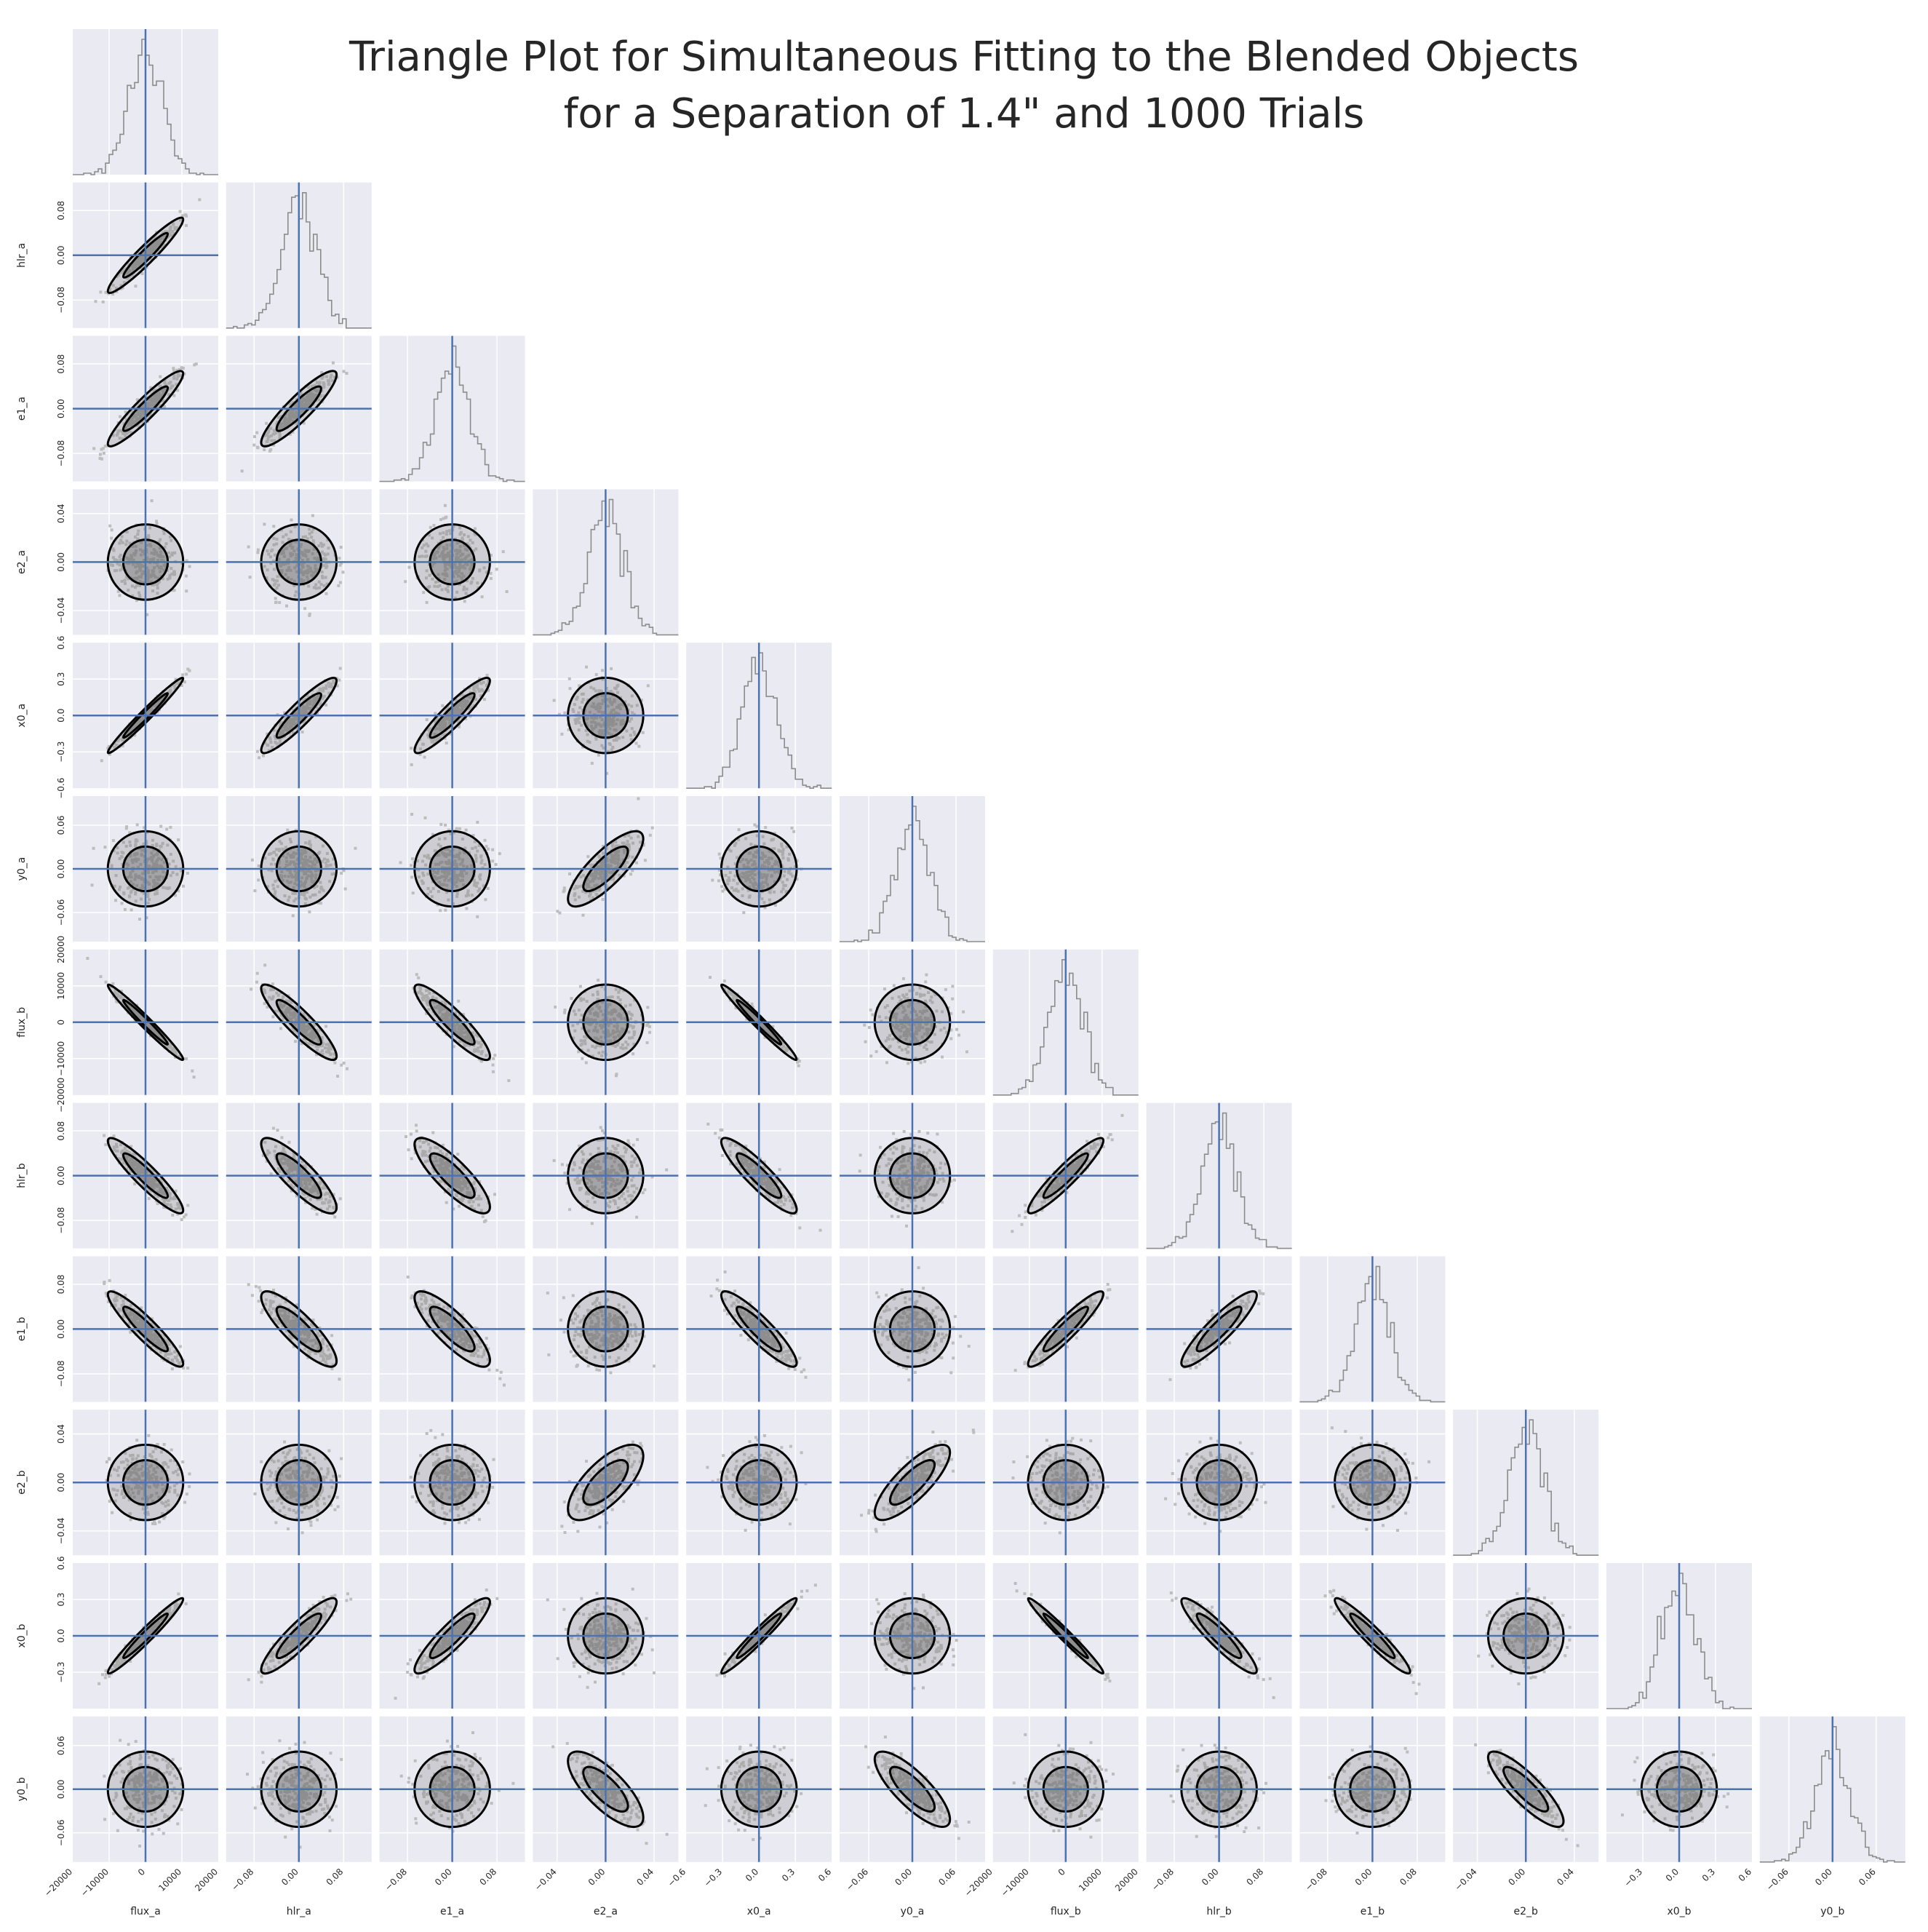 Image resolution: width=1928 pixels, height=1932 pixels. I want to click on panel-e1_a-x0_a, so click(452, 715).